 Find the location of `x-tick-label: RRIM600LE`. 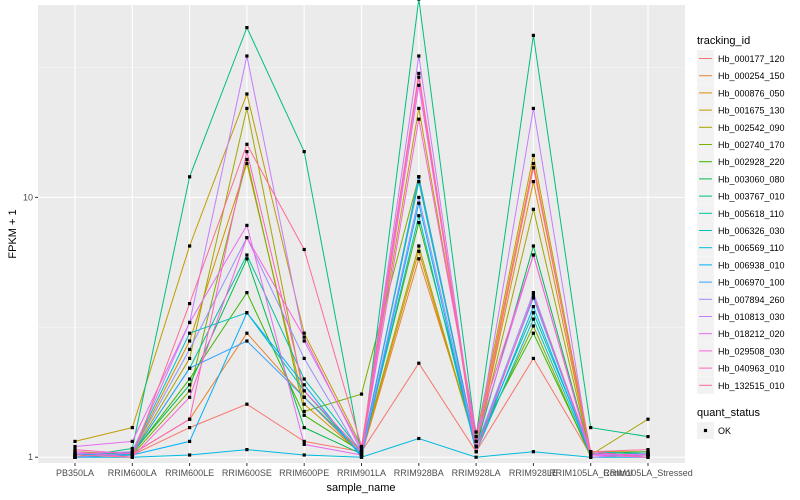

x-tick-label: RRIM600LE is located at coordinates (189, 473).